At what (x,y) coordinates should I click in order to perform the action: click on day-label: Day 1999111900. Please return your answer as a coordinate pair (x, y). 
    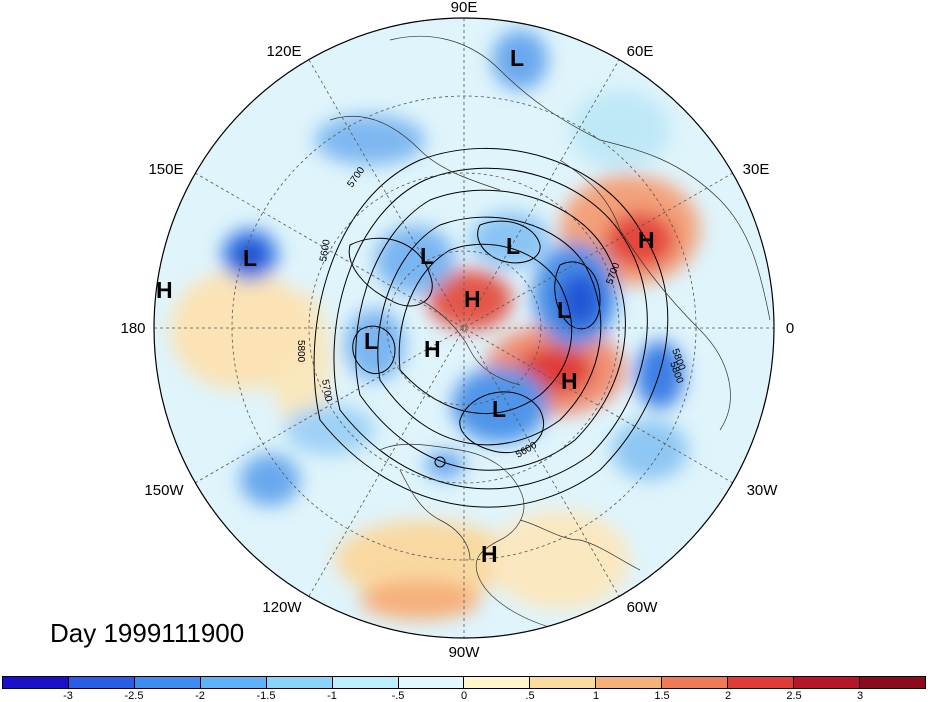
    Looking at the image, I should click on (147, 633).